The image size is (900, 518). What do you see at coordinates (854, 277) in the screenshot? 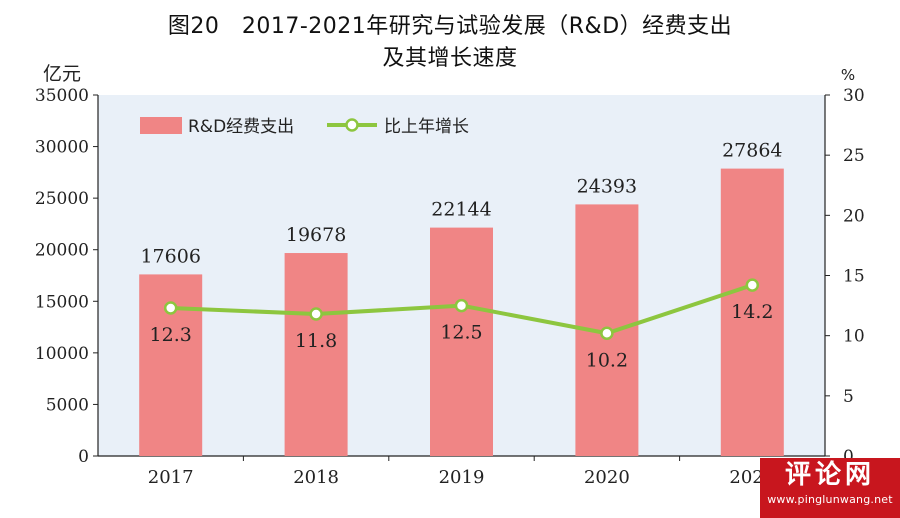
I see `right-tick-label: 15` at bounding box center [854, 277].